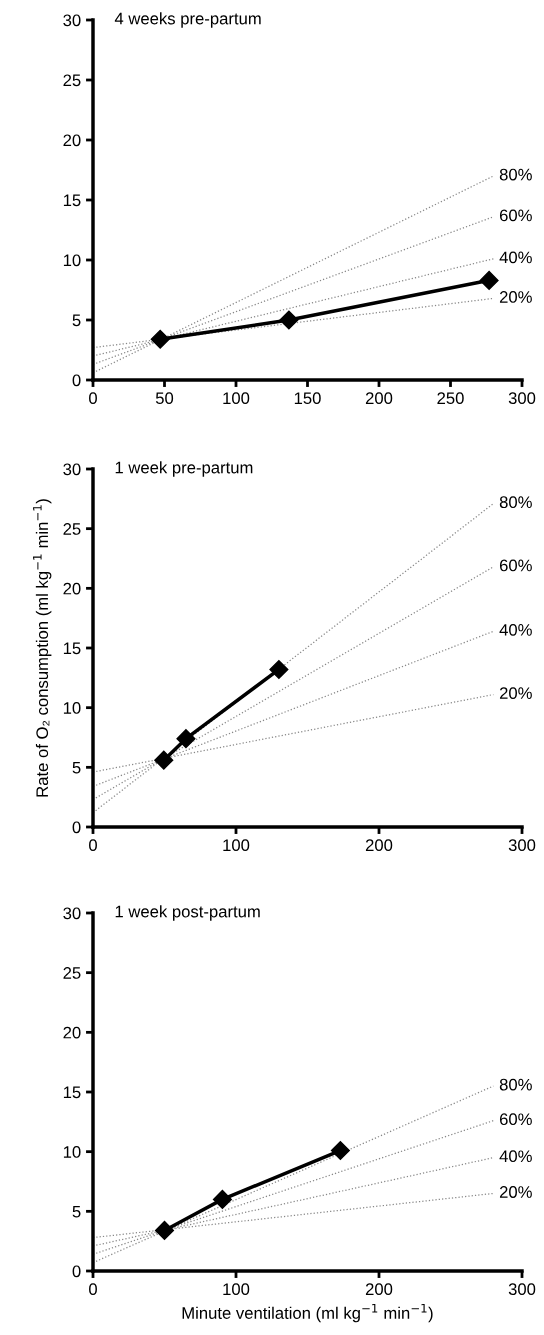 The height and width of the screenshot is (1335, 544). I want to click on x-tick-label: 250, so click(450, 398).